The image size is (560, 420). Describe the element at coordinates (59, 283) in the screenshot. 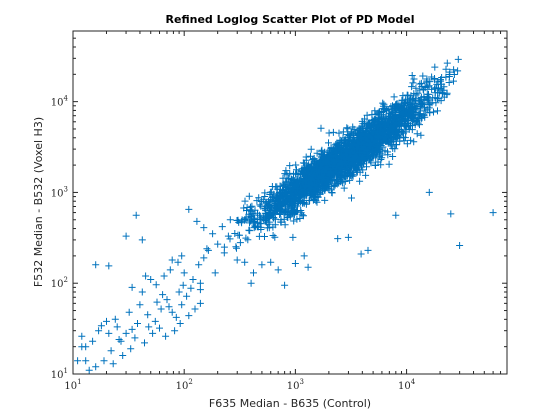

I see `y-tick-label: 102` at that location.